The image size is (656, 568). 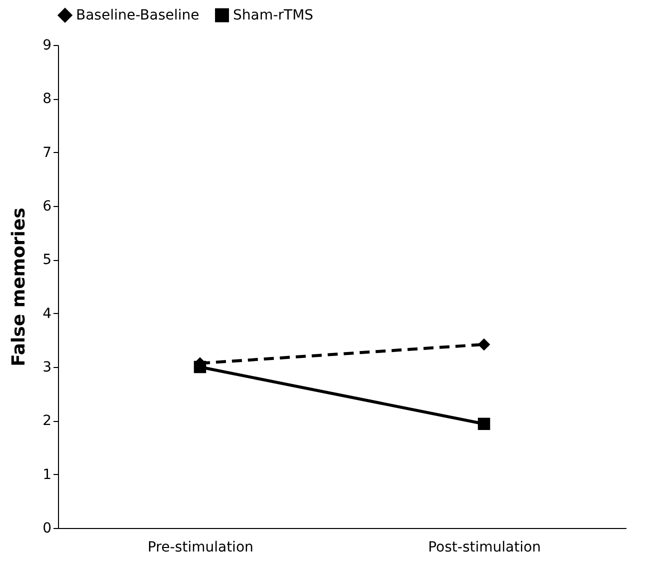 What do you see at coordinates (47, 474) in the screenshot?
I see `y-tick-label: 1` at bounding box center [47, 474].